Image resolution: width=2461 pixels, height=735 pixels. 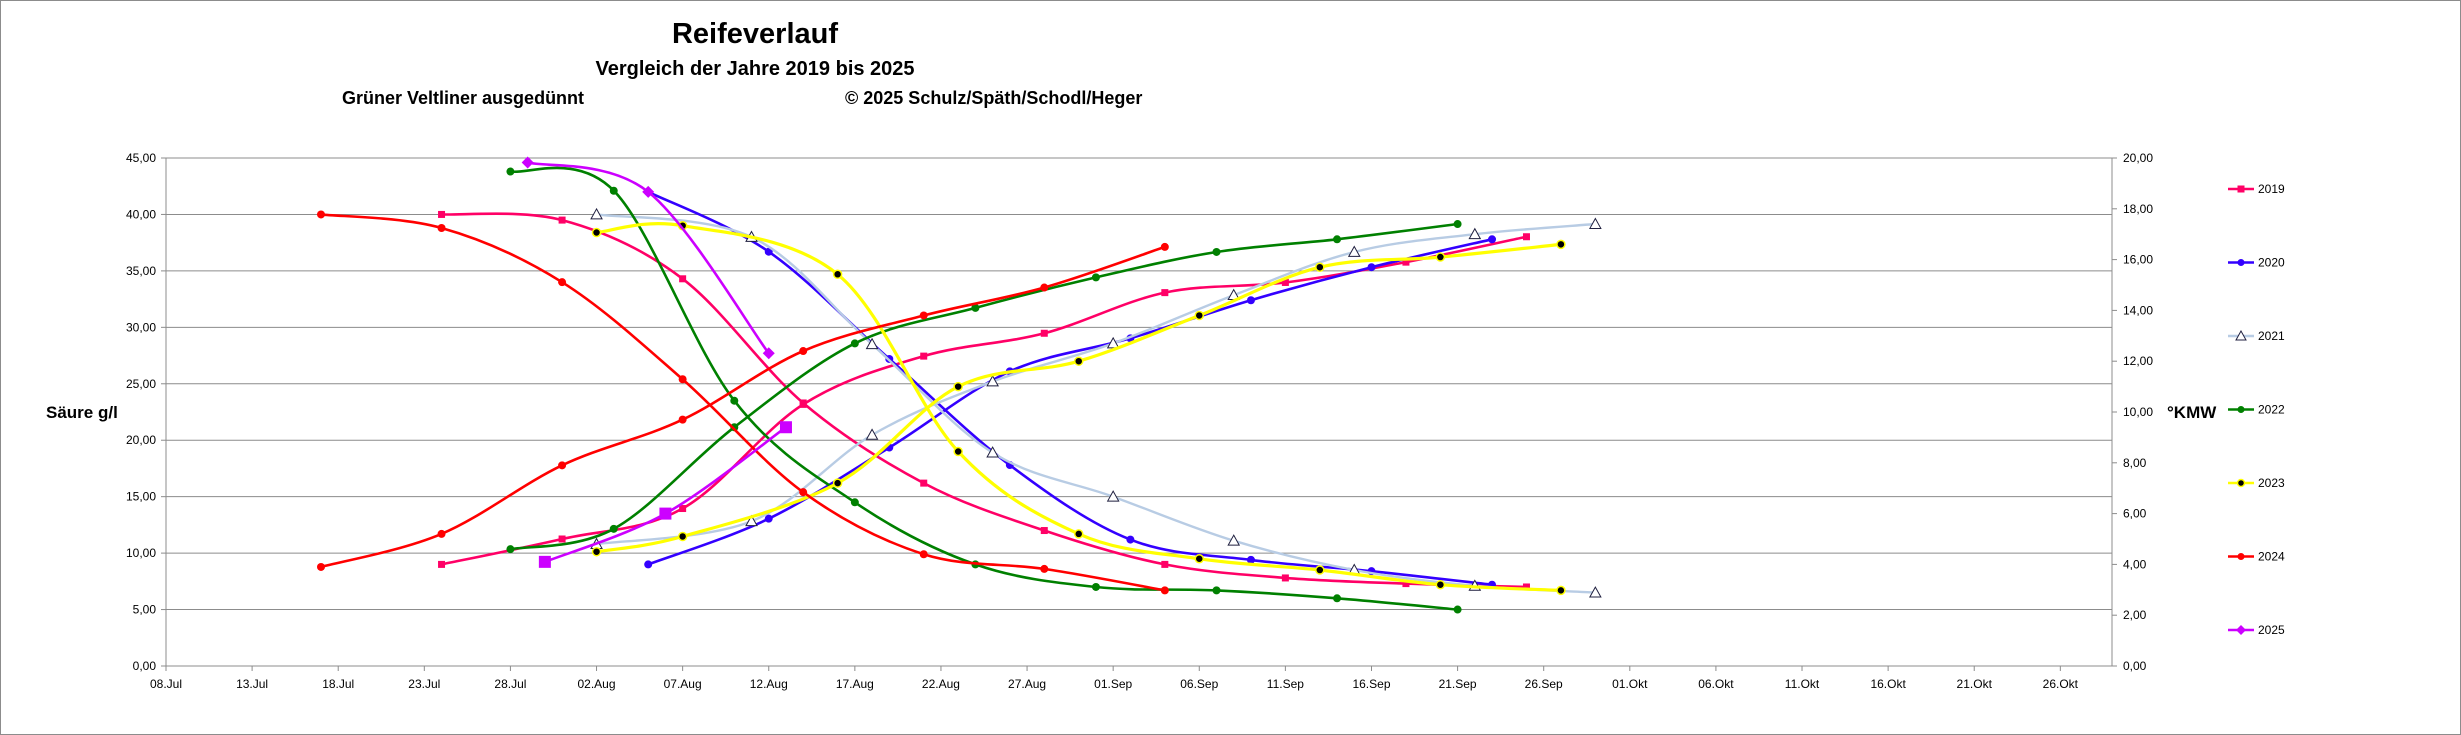 I want to click on chart-subtitle: Vergleich der Jahre 2019 bis 2025, so click(x=755, y=69).